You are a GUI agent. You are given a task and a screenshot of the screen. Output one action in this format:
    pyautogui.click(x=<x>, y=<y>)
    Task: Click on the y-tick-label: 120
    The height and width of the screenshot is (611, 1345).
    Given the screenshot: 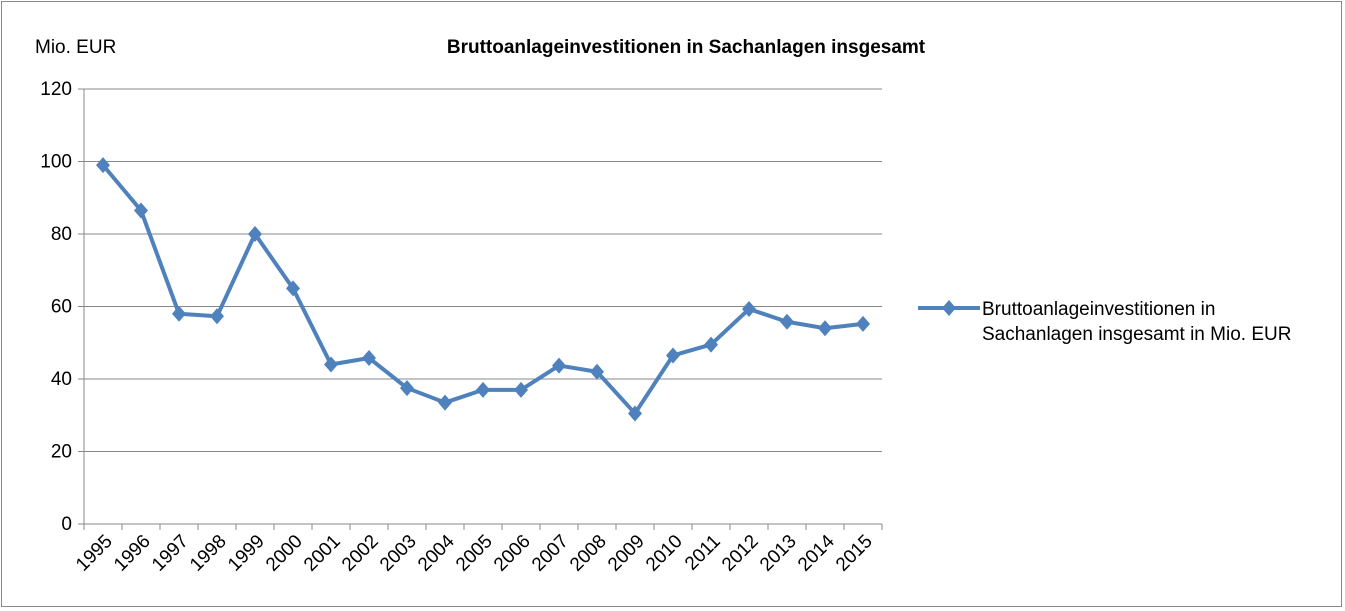 What is the action you would take?
    pyautogui.click(x=56, y=89)
    